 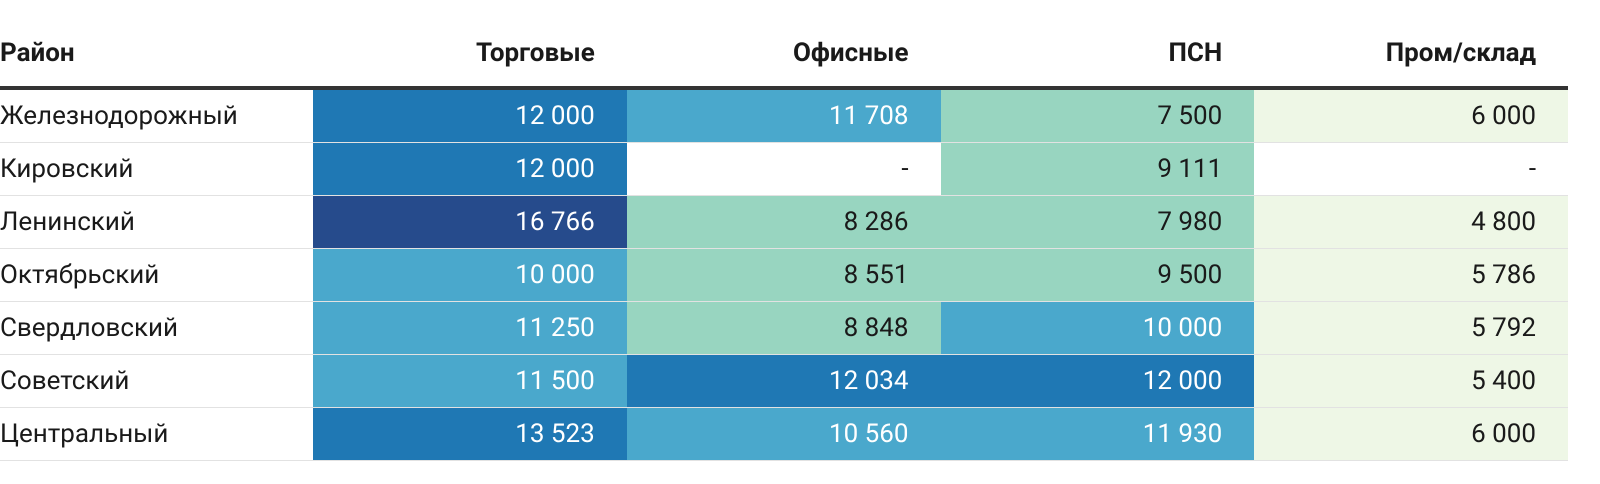 What do you see at coordinates (156, 55) in the screenshot?
I see `header-cell: Район` at bounding box center [156, 55].